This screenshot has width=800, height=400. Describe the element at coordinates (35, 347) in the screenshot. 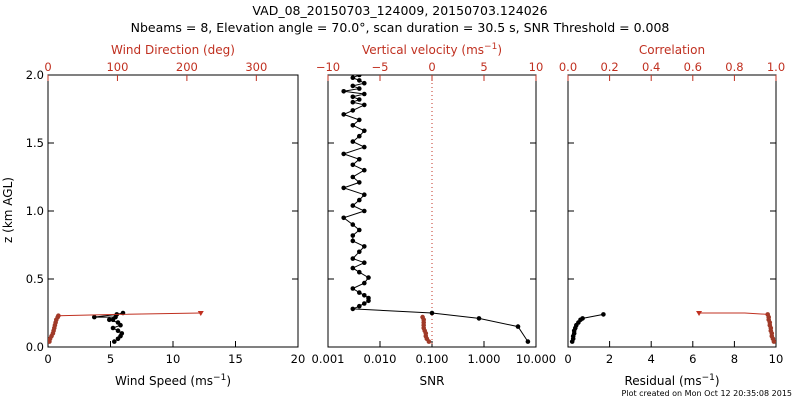

I see `y-tick-label: 0.0` at that location.